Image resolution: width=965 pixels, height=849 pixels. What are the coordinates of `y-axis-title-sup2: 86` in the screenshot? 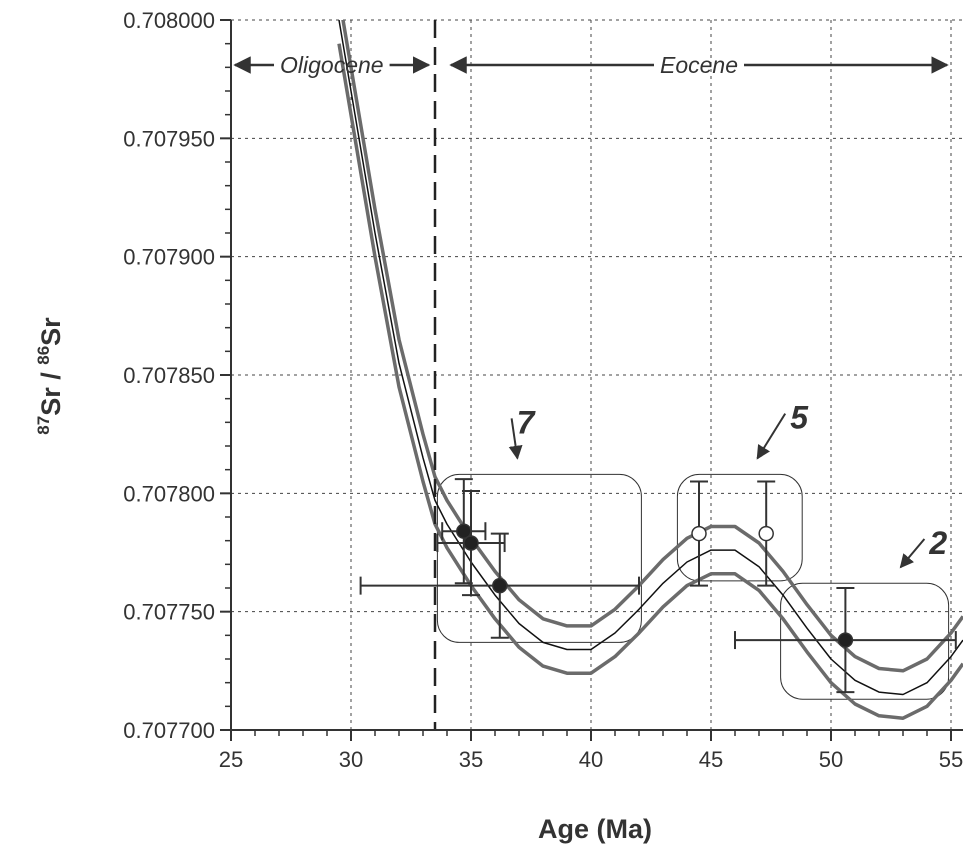 It's located at (43, 355).